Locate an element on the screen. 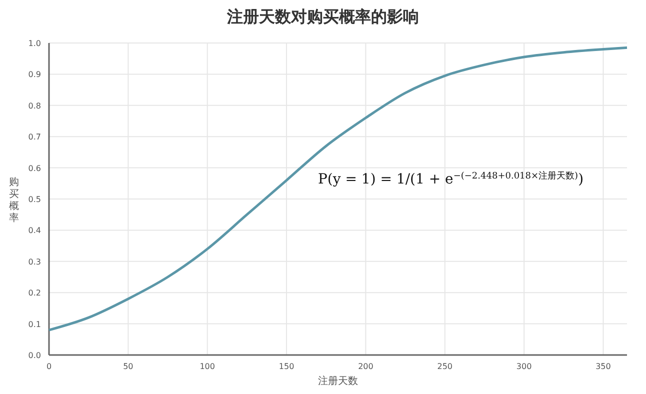  x-tick-label: 300 is located at coordinates (524, 366).